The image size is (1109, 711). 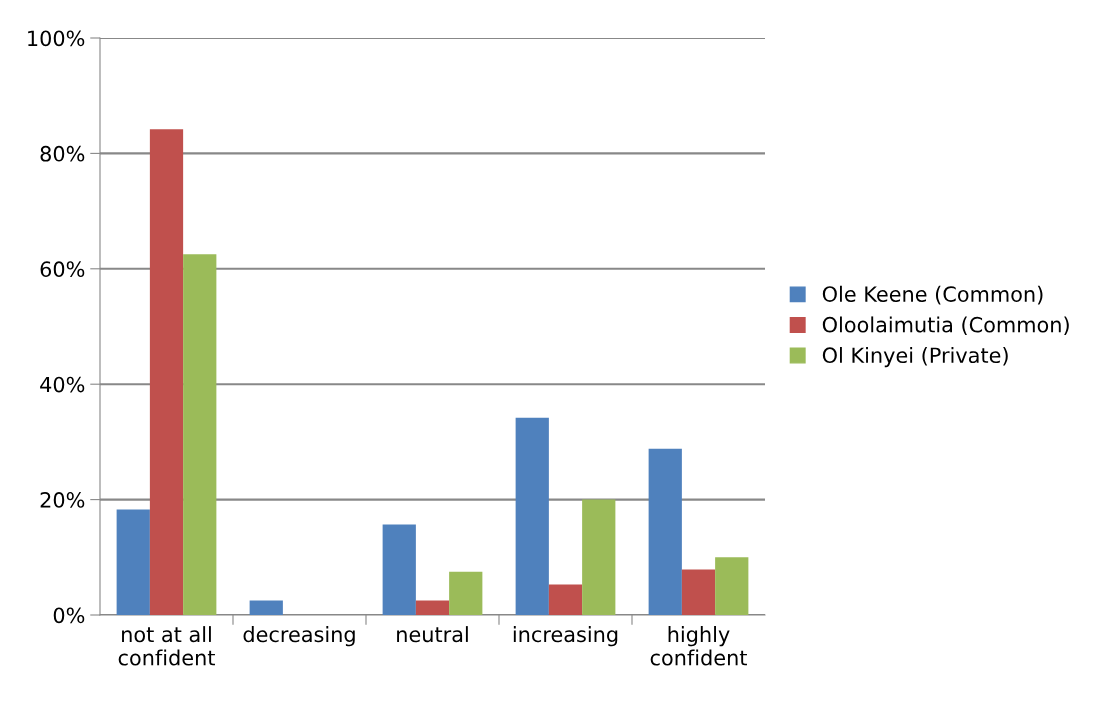 I want to click on legend-label: Oloolaimutia (Common), so click(x=945, y=325).